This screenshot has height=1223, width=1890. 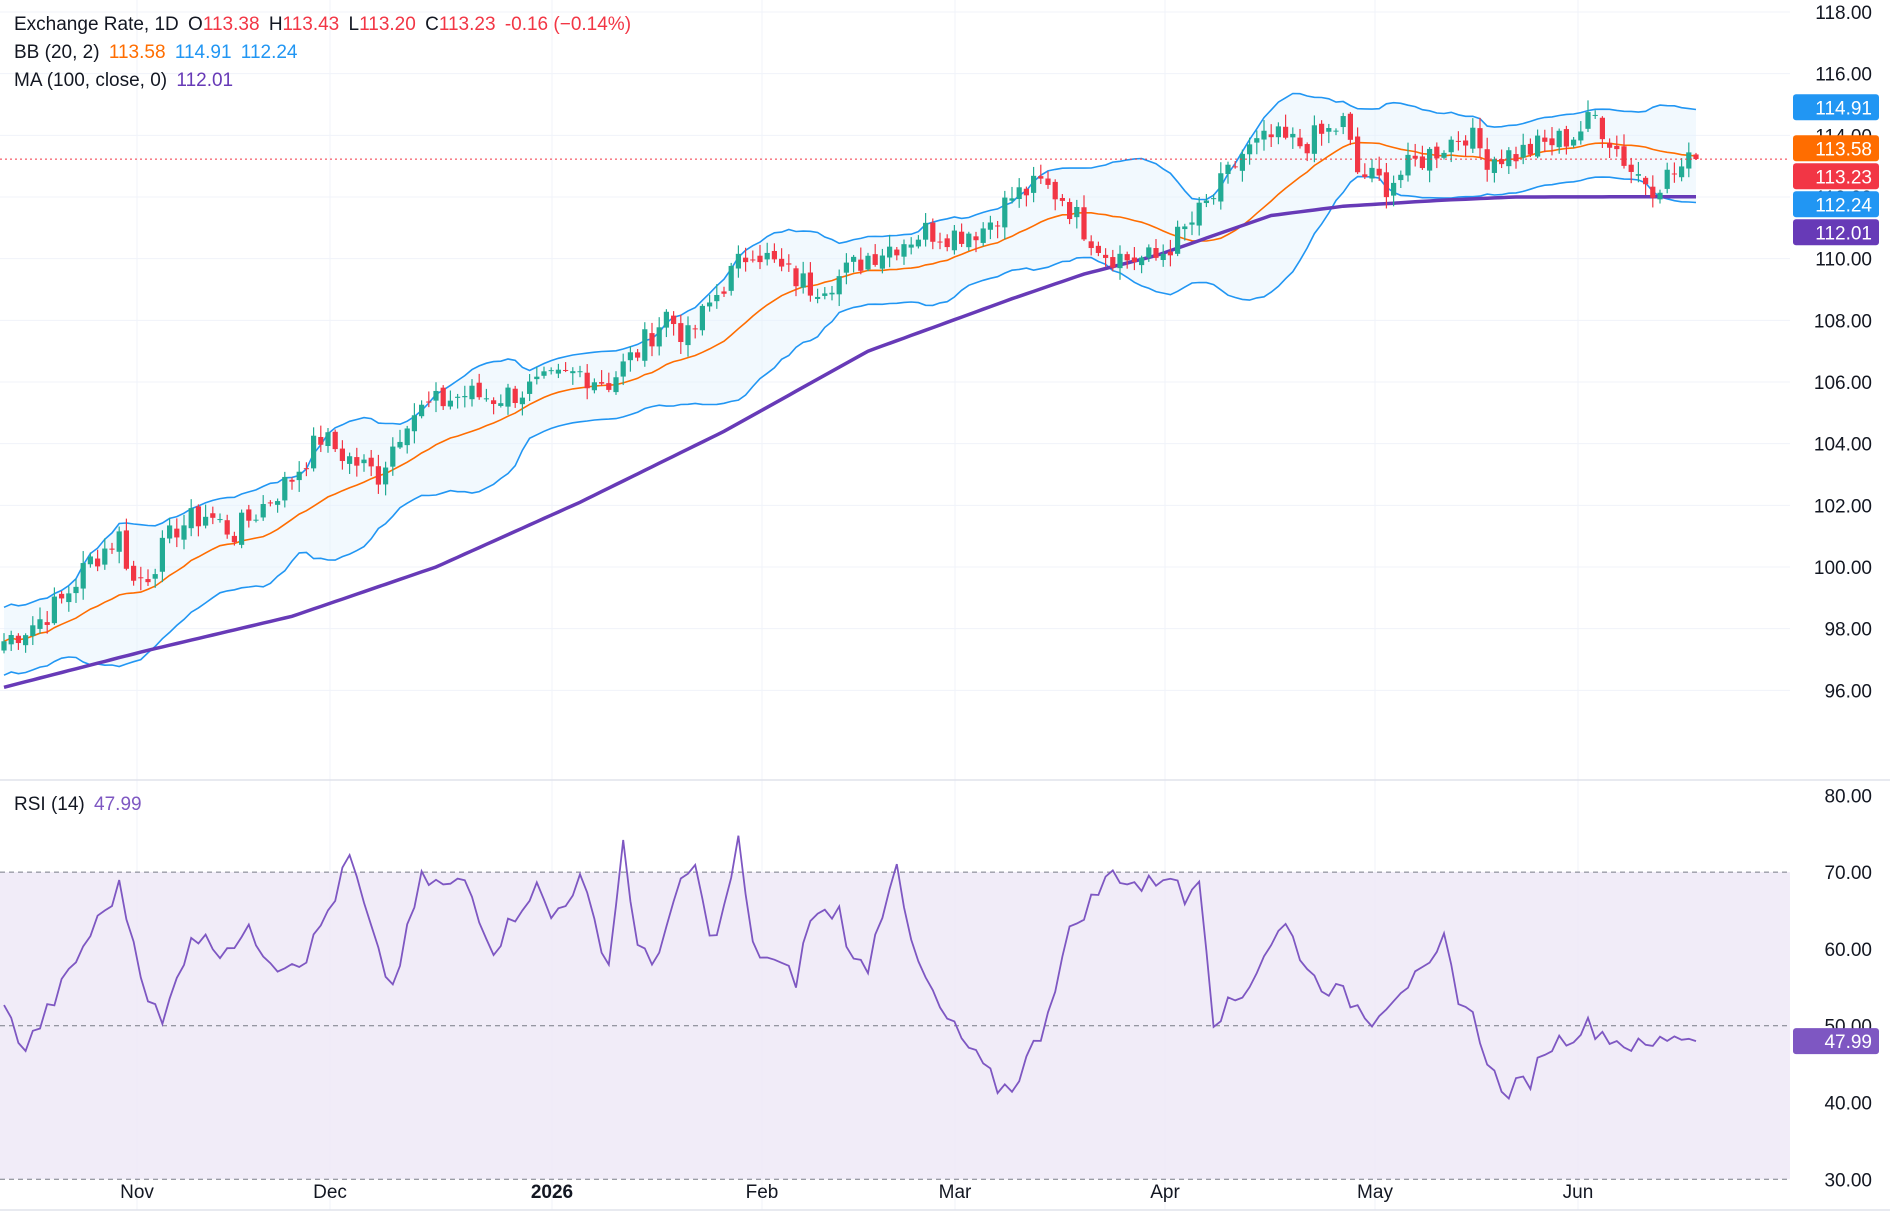 What do you see at coordinates (1843, 260) in the screenshot?
I see `price-tick-label: 110.00` at bounding box center [1843, 260].